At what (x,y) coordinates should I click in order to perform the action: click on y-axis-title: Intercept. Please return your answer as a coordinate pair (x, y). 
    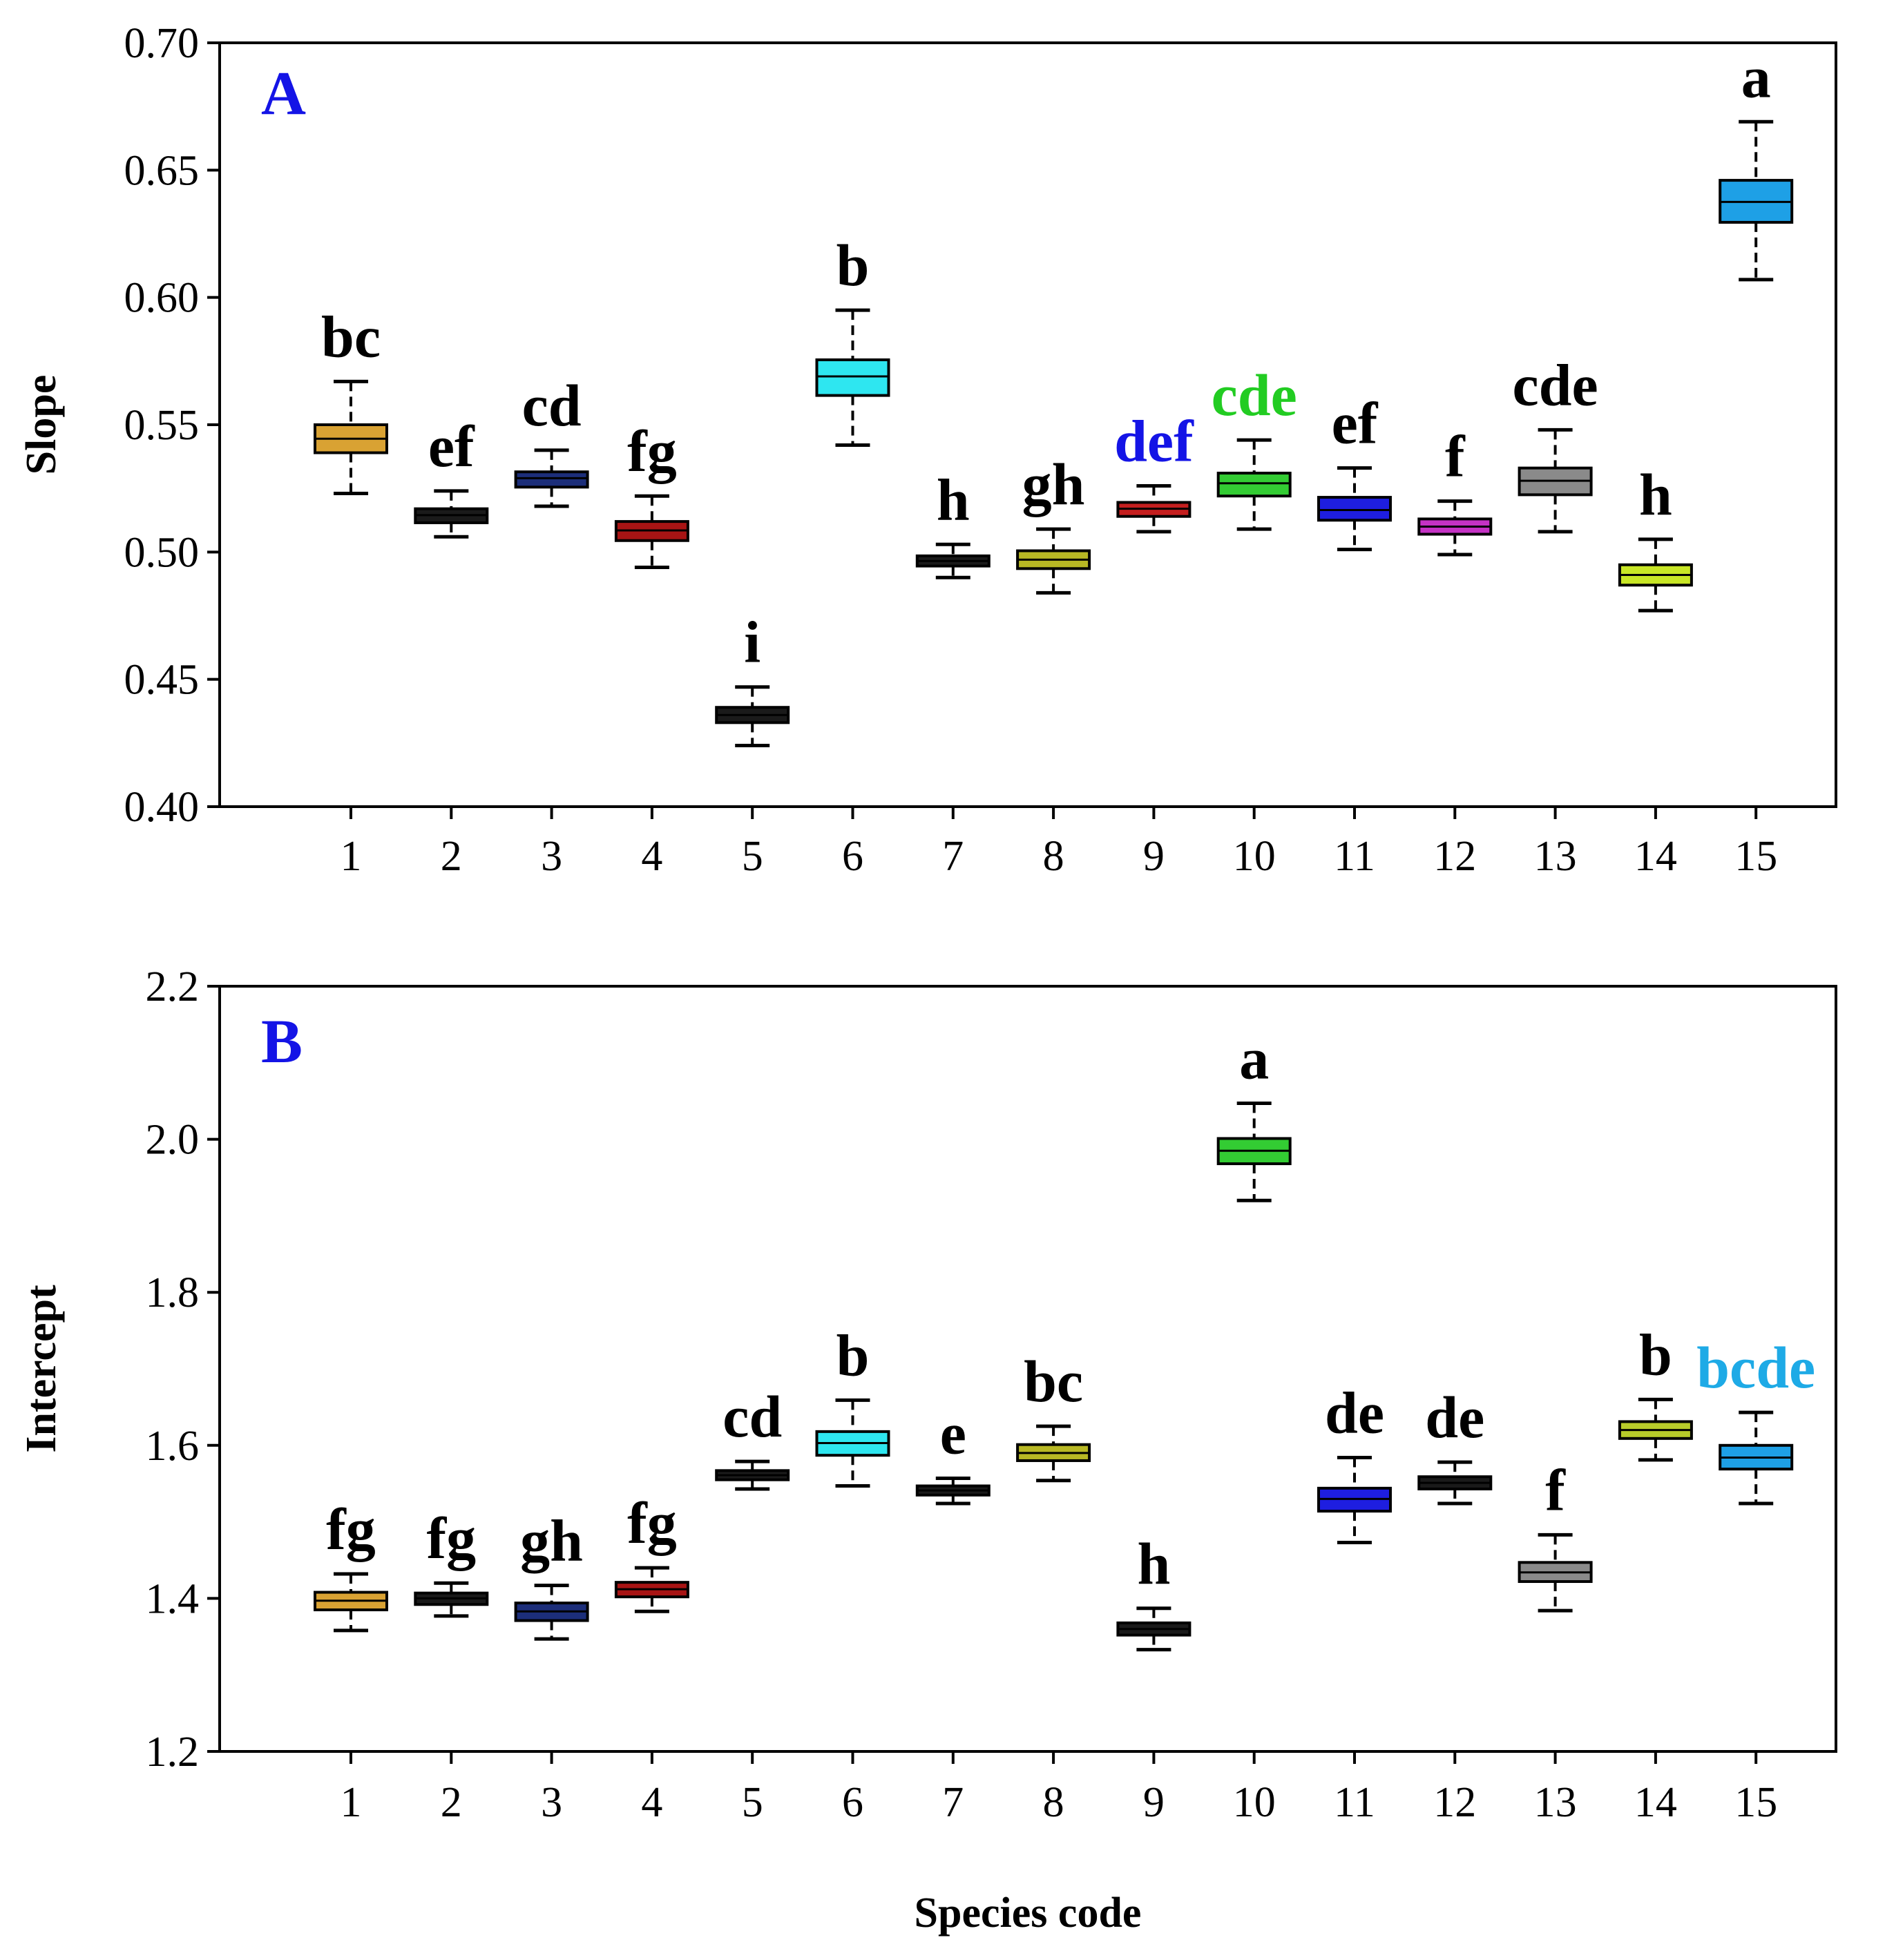
    Looking at the image, I should click on (41, 1369).